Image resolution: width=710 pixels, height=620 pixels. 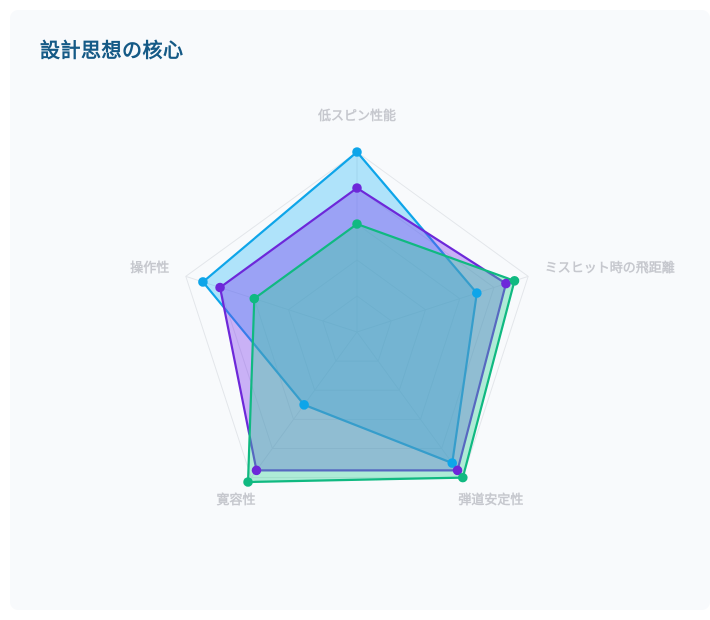 What do you see at coordinates (610, 268) in the screenshot?
I see `axis-label: ミスヒット時の飛距離` at bounding box center [610, 268].